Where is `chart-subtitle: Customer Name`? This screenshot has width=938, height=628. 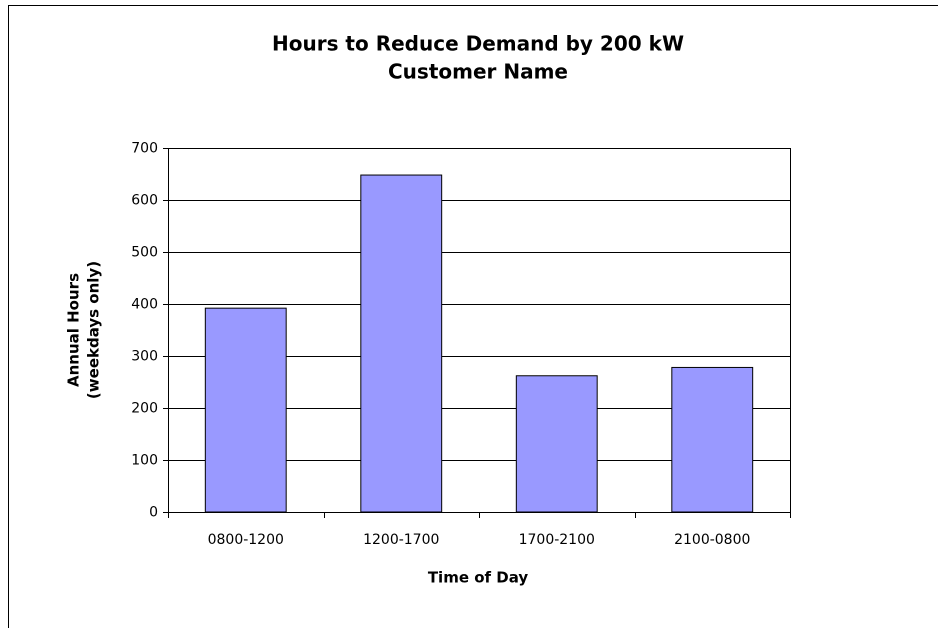 chart-subtitle: Customer Name is located at coordinates (478, 72).